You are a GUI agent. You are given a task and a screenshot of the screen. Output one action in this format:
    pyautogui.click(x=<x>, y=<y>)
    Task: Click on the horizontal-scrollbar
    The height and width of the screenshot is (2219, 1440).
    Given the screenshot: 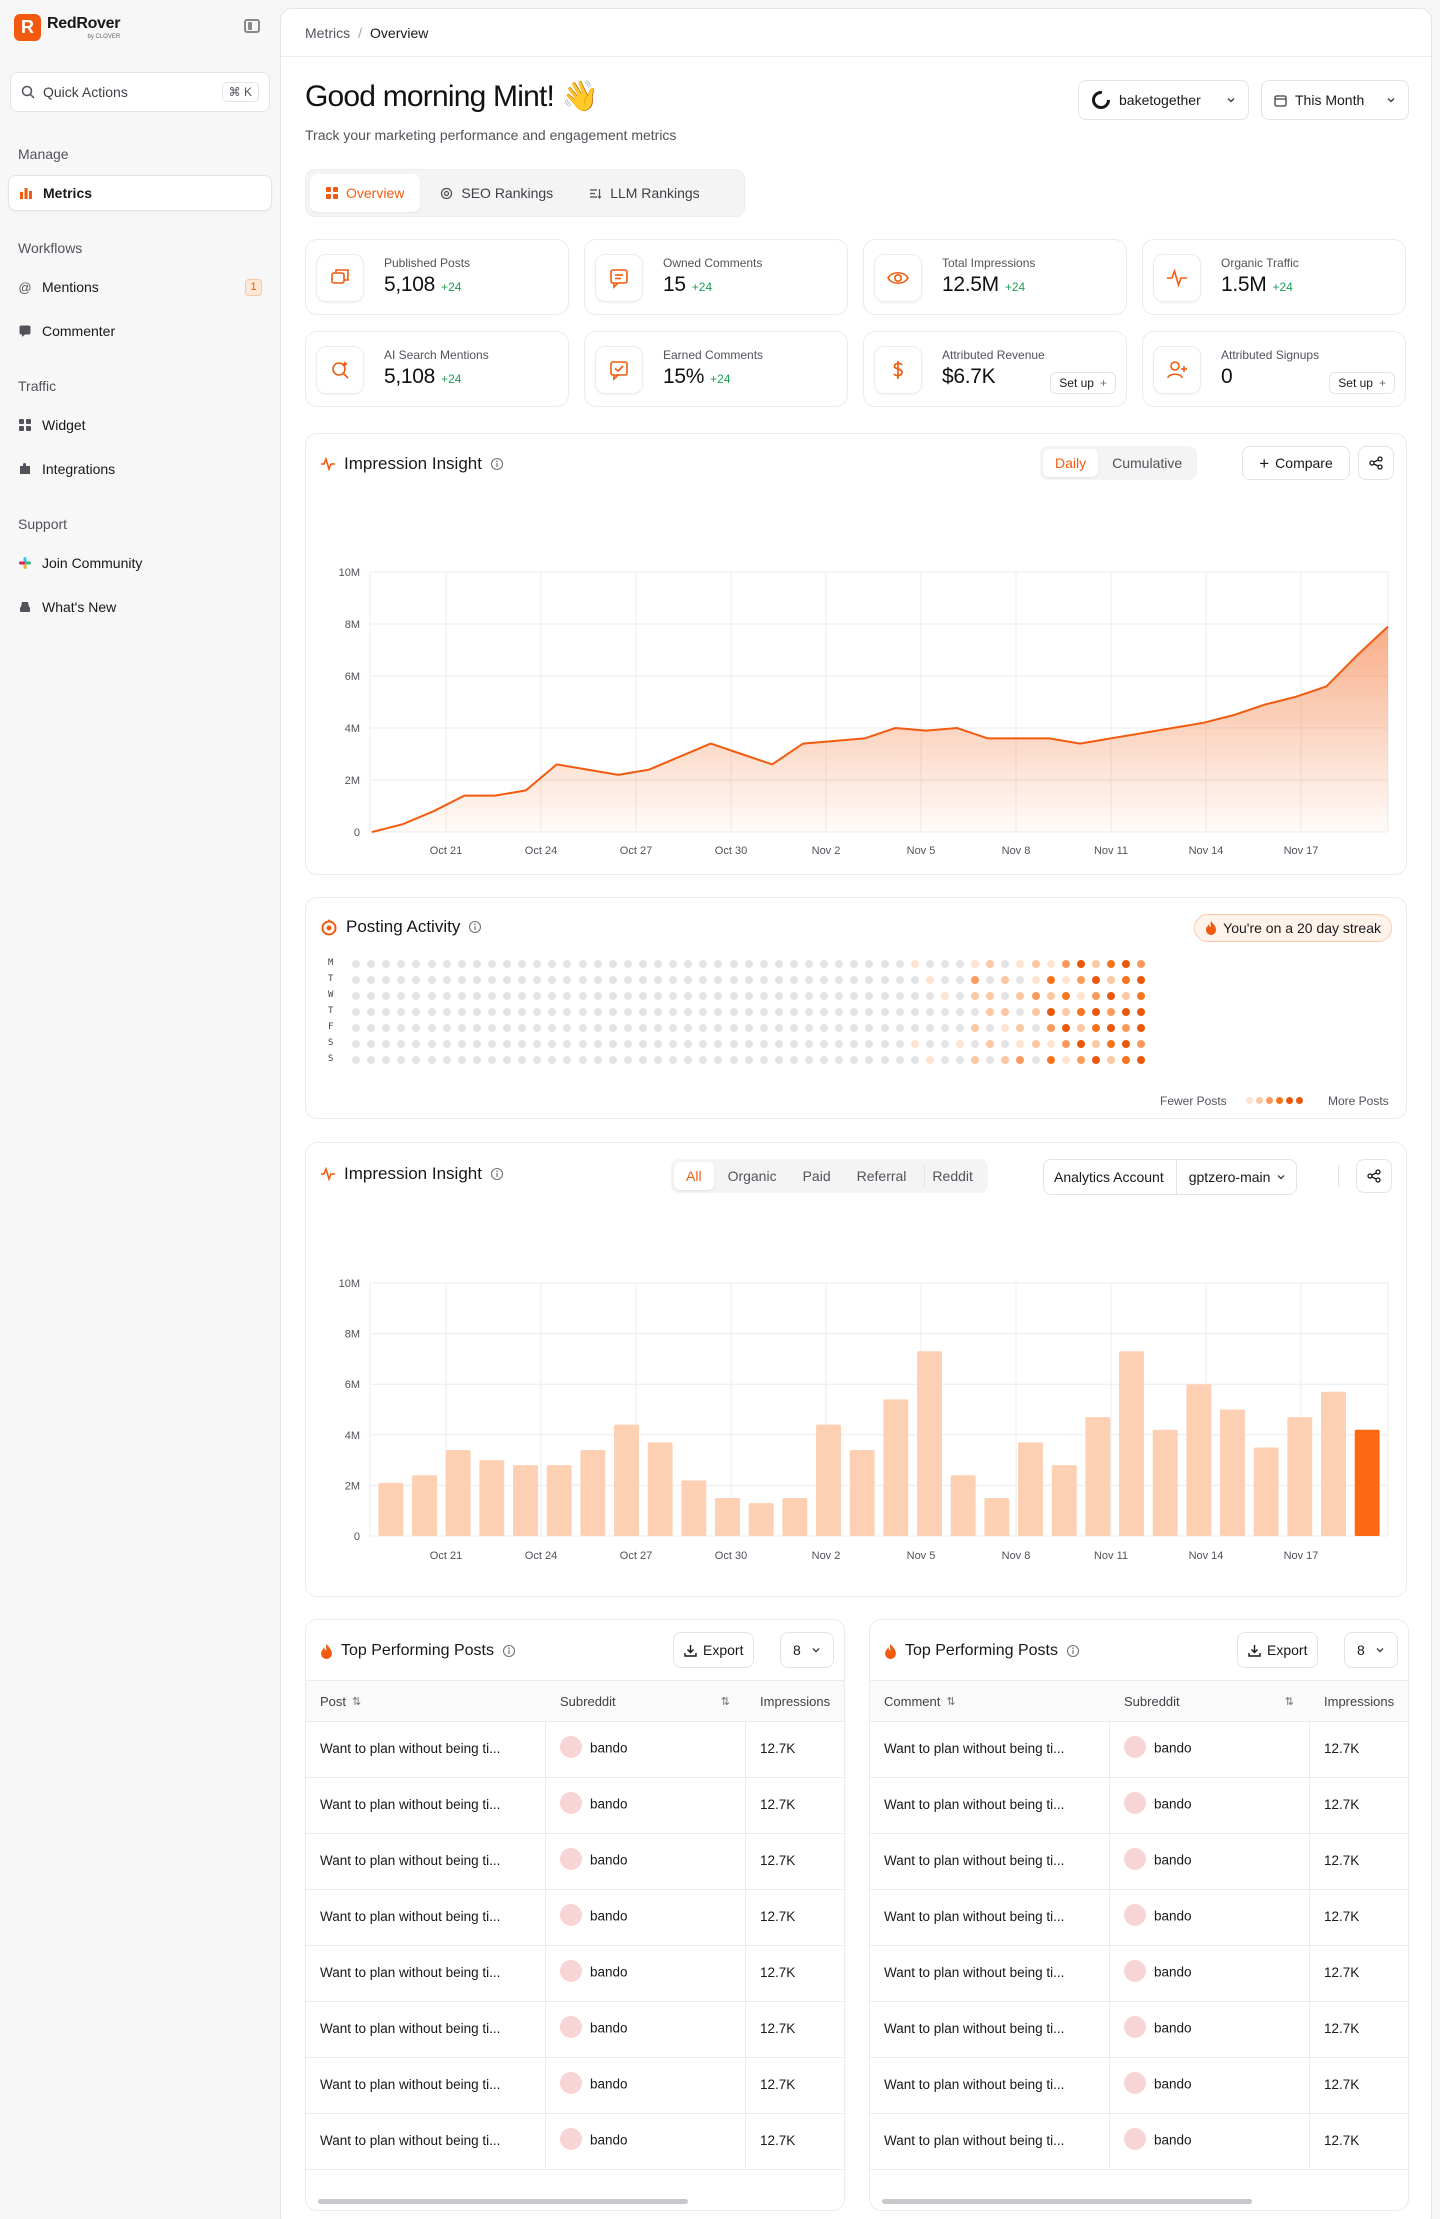 What is the action you would take?
    pyautogui.click(x=503, y=2201)
    